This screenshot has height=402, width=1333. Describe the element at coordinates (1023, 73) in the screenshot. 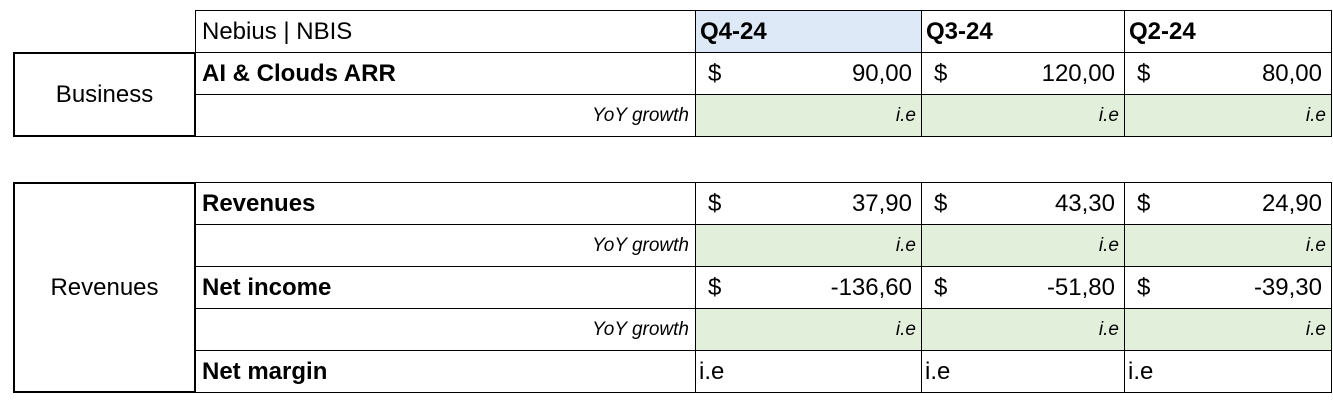

I see `value-cell: $120,00` at that location.